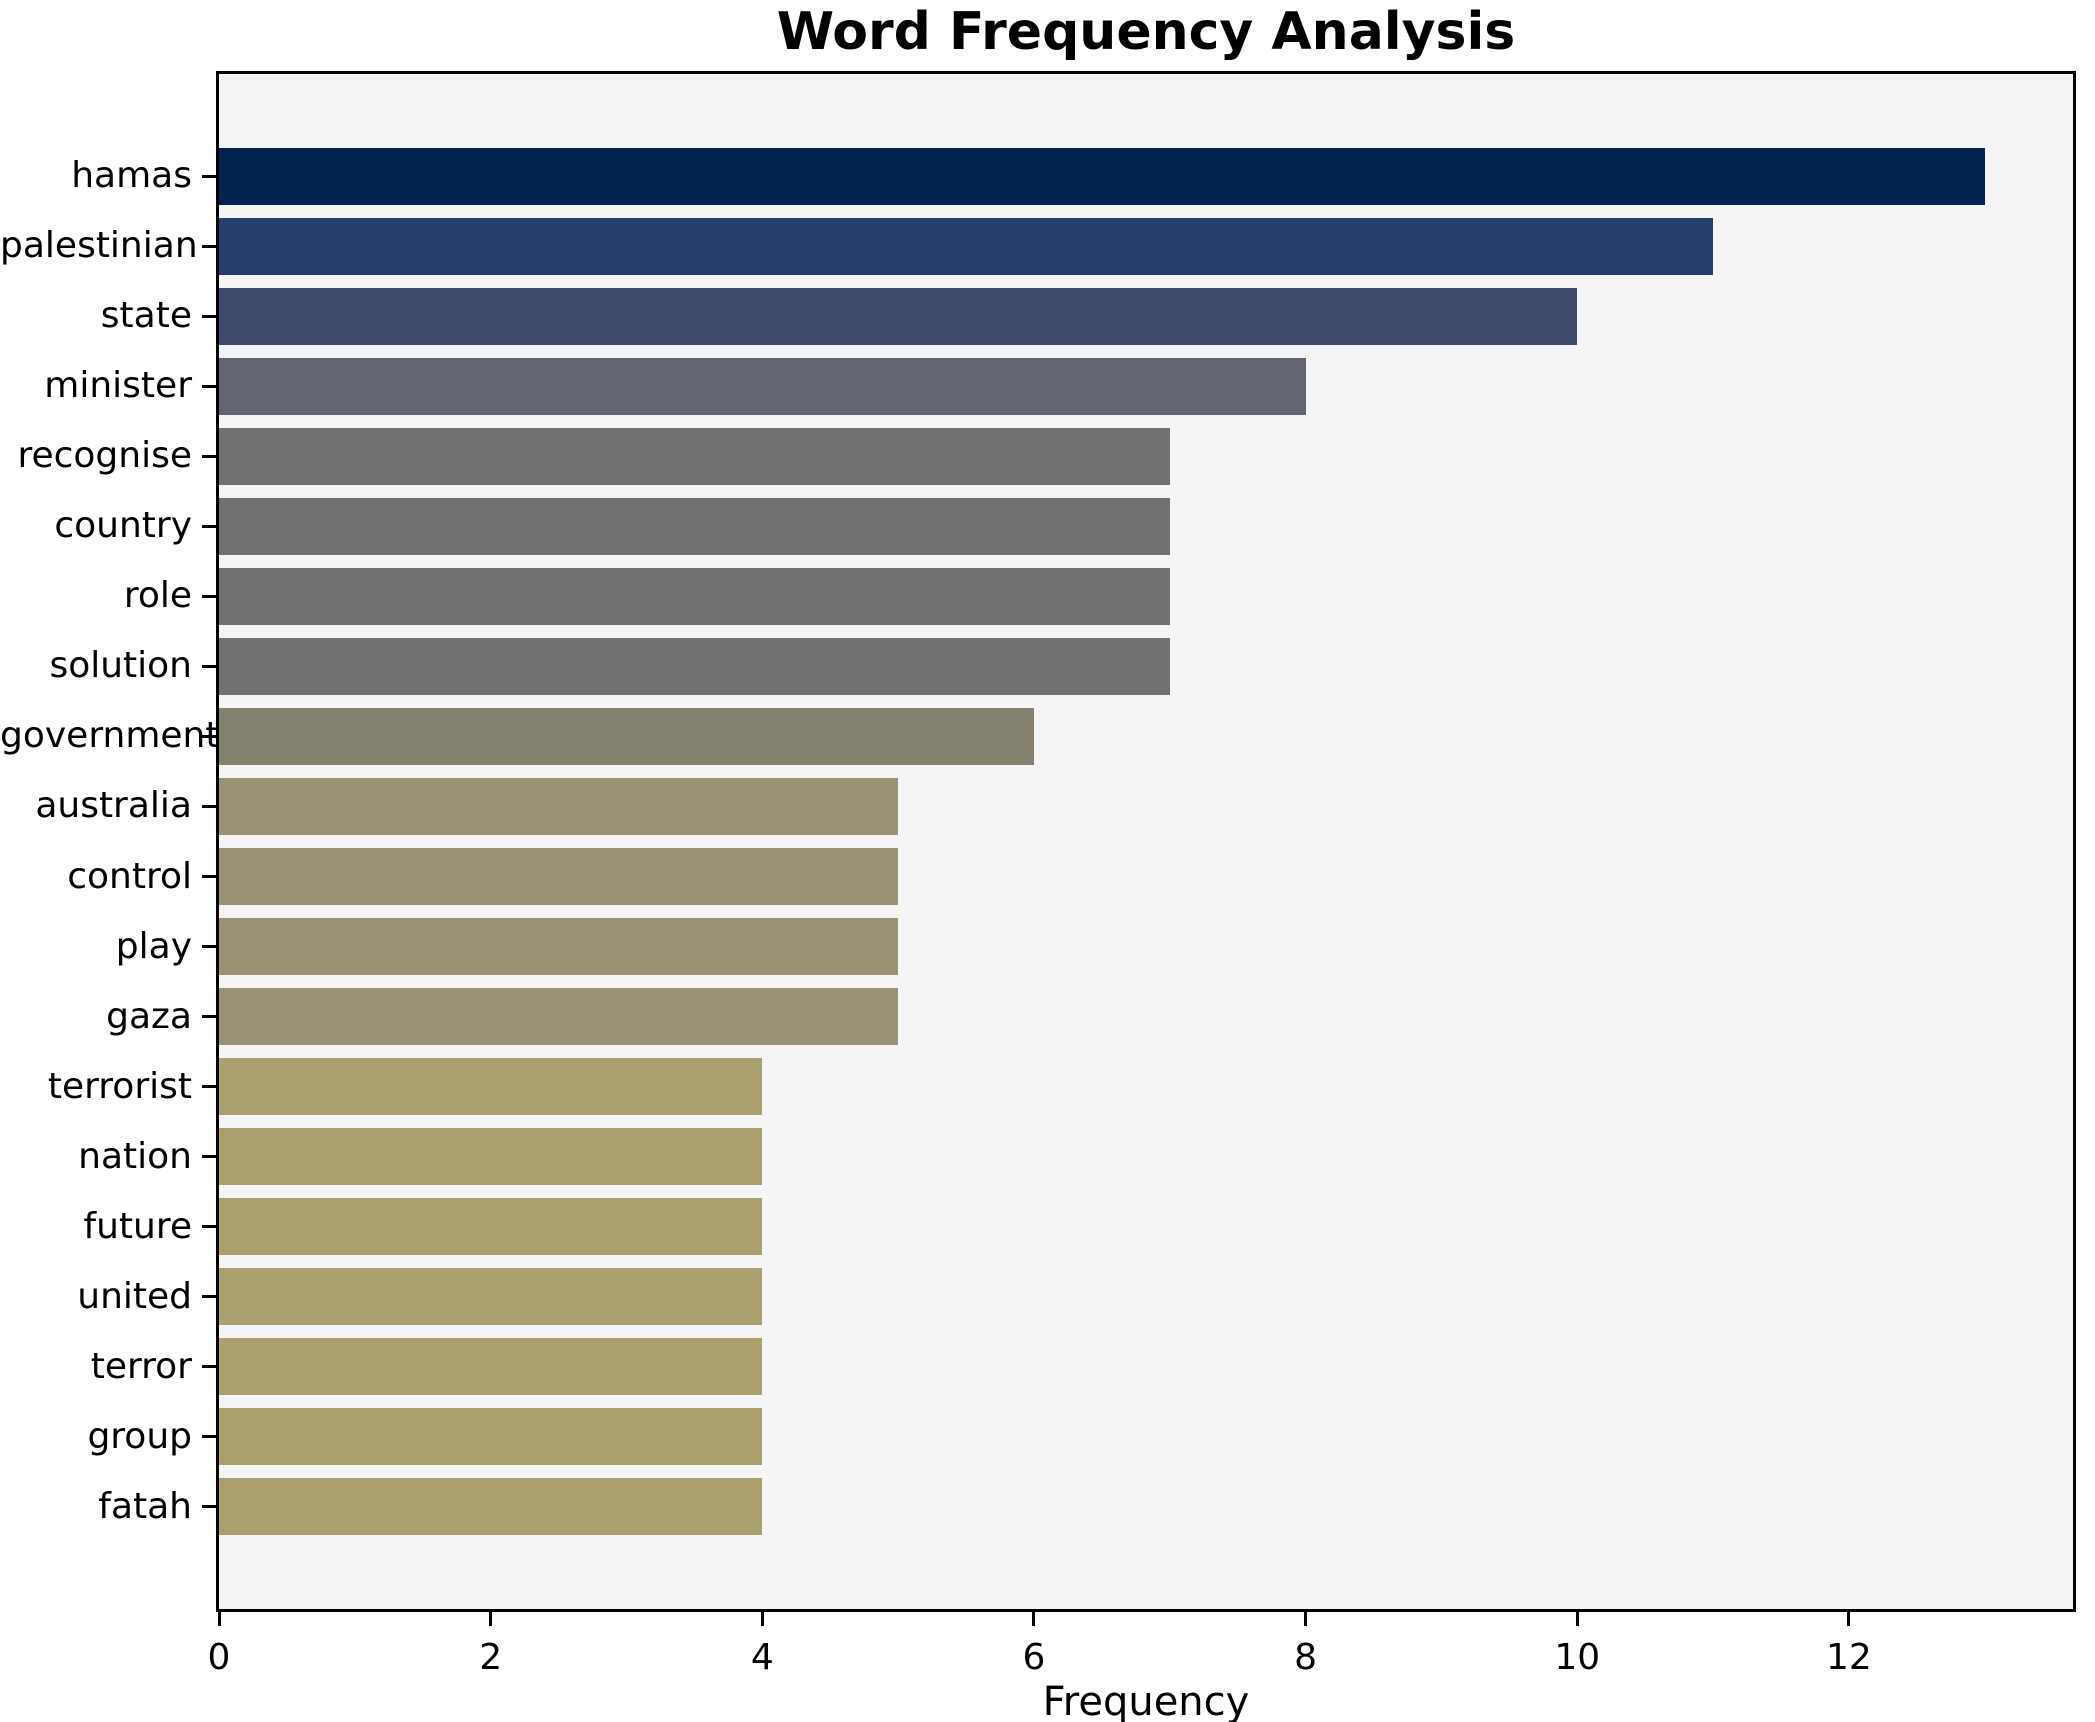 The height and width of the screenshot is (1722, 2095). What do you see at coordinates (1306, 1657) in the screenshot?
I see `x-tick-label: 8` at bounding box center [1306, 1657].